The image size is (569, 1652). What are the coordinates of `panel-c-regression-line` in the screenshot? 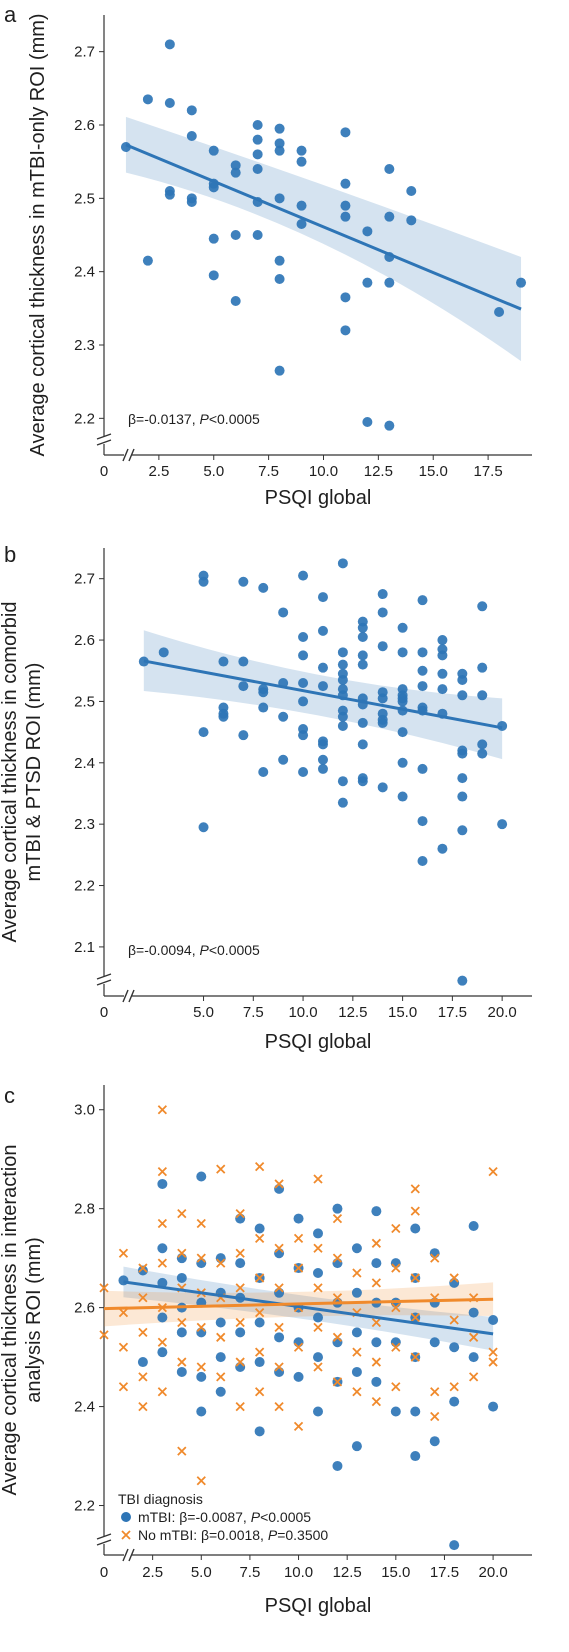 It's located at (298, 1304).